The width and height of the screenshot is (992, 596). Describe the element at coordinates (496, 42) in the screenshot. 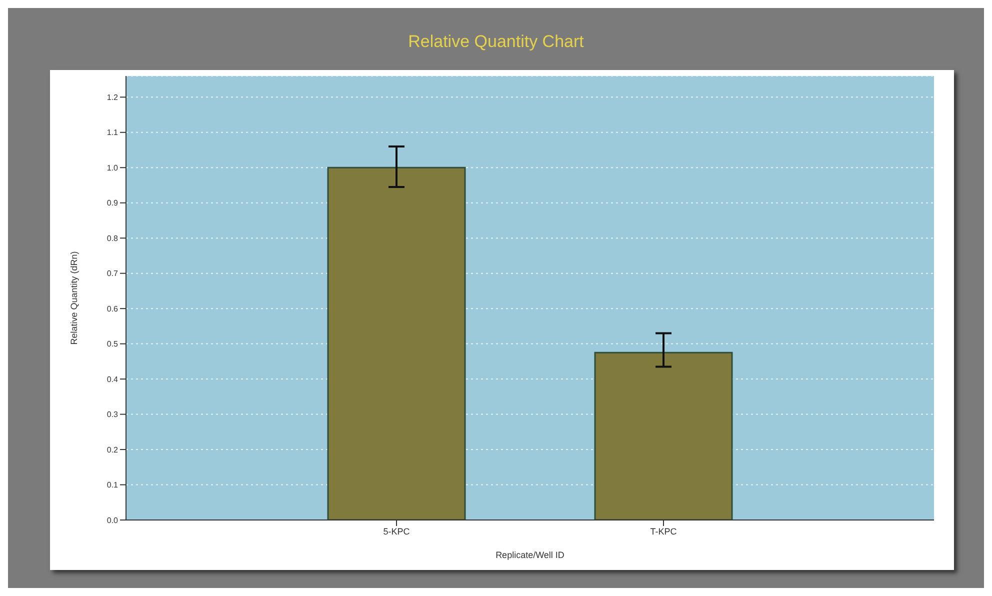

I see `chart-title: Relative Quantity Chart` at that location.